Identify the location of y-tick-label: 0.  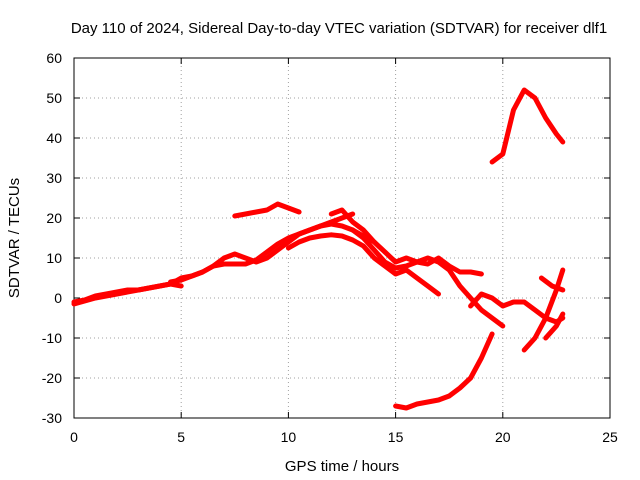
(58, 298).